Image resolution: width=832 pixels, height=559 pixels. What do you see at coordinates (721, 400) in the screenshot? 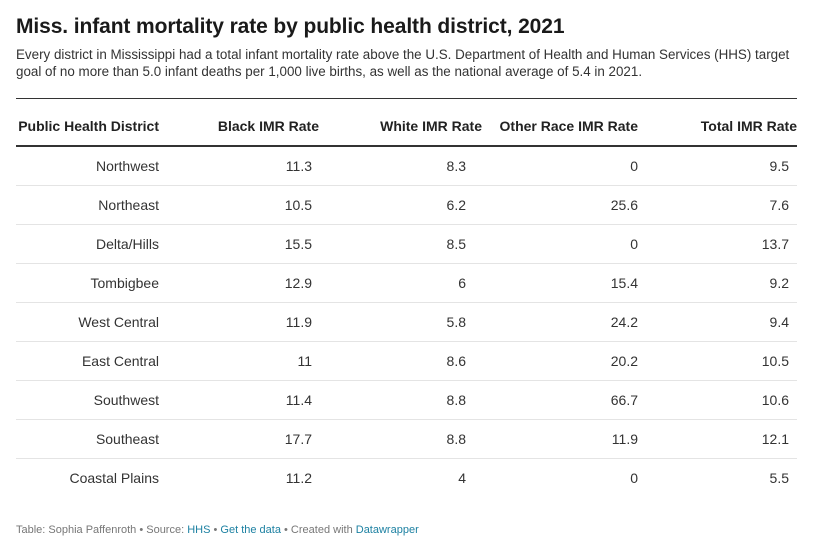
I see `total-imr-cell: 10.6` at bounding box center [721, 400].